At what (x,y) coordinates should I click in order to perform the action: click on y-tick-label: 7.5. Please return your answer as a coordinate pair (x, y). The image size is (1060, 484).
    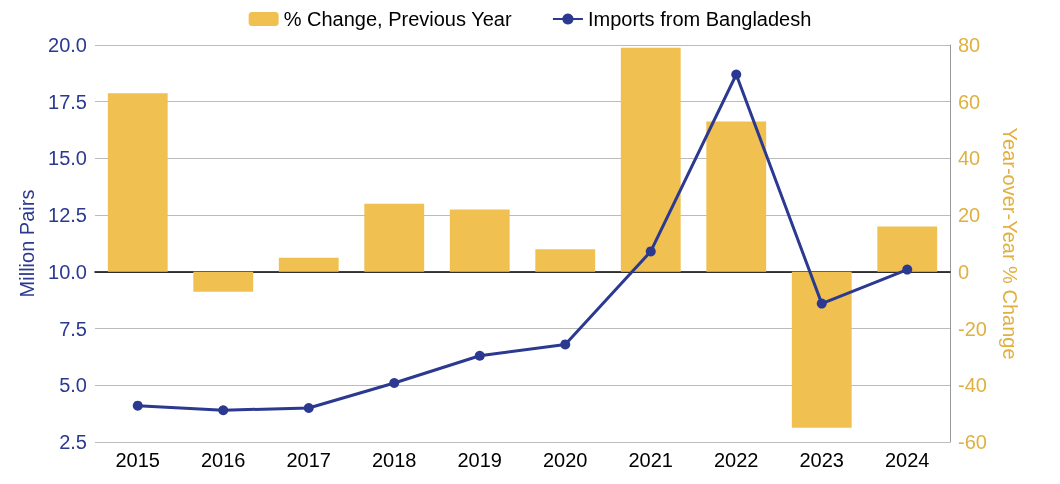
    Looking at the image, I should click on (73, 328).